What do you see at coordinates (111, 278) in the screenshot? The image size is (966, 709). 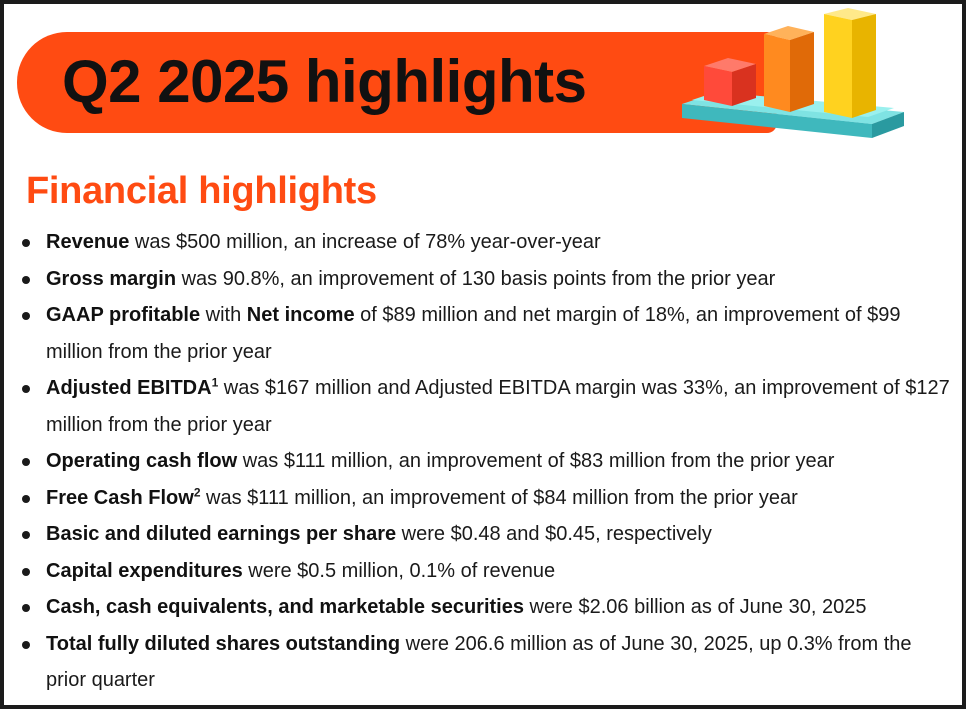 I see `item-label: Gross margin` at bounding box center [111, 278].